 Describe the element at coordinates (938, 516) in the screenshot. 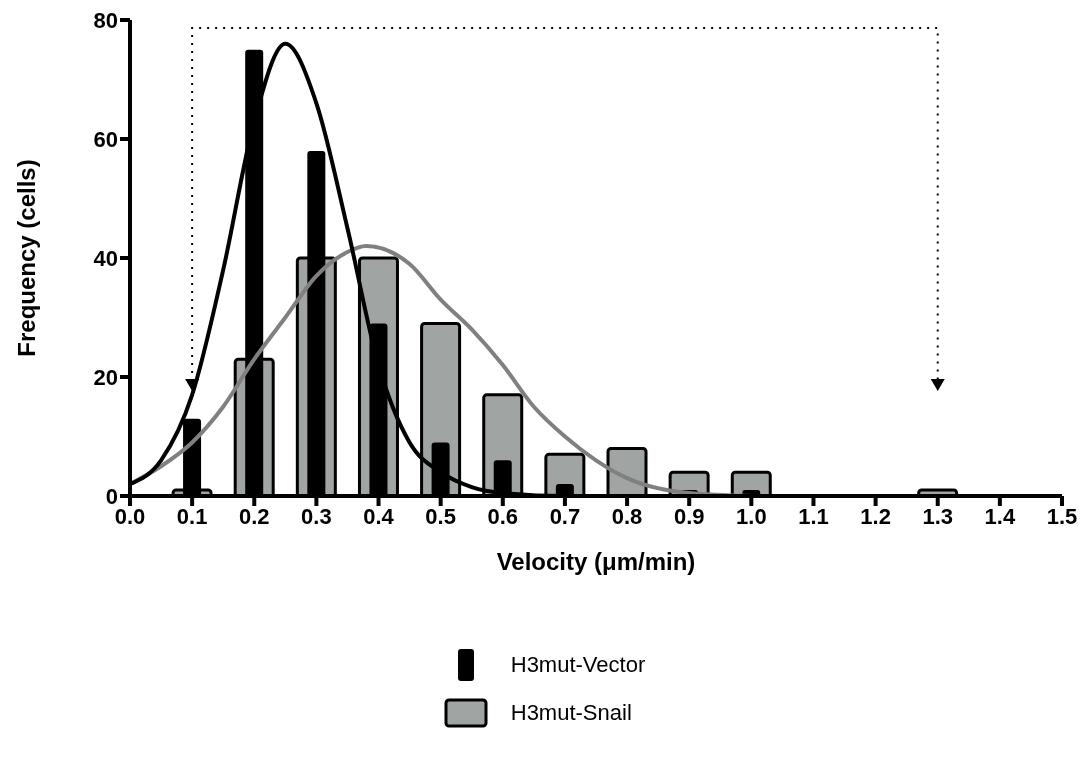

I see `x-tick-label: 1.3` at that location.